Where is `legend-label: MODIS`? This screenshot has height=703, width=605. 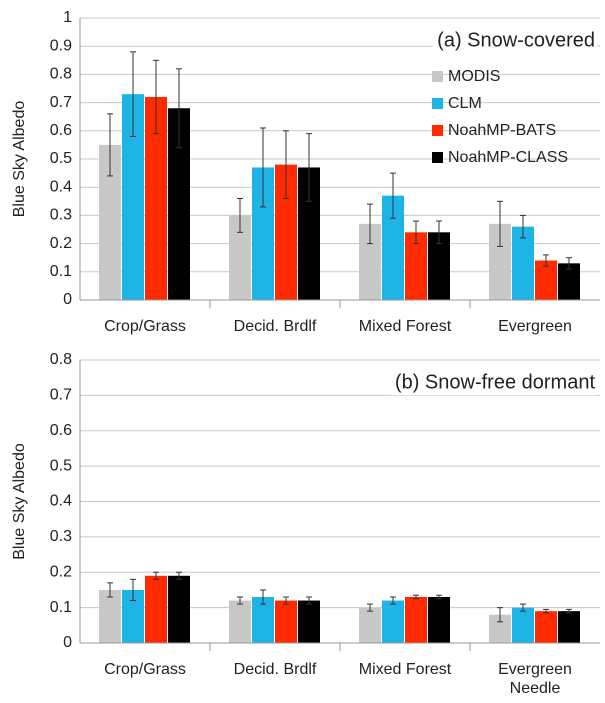 legend-label: MODIS is located at coordinates (474, 76).